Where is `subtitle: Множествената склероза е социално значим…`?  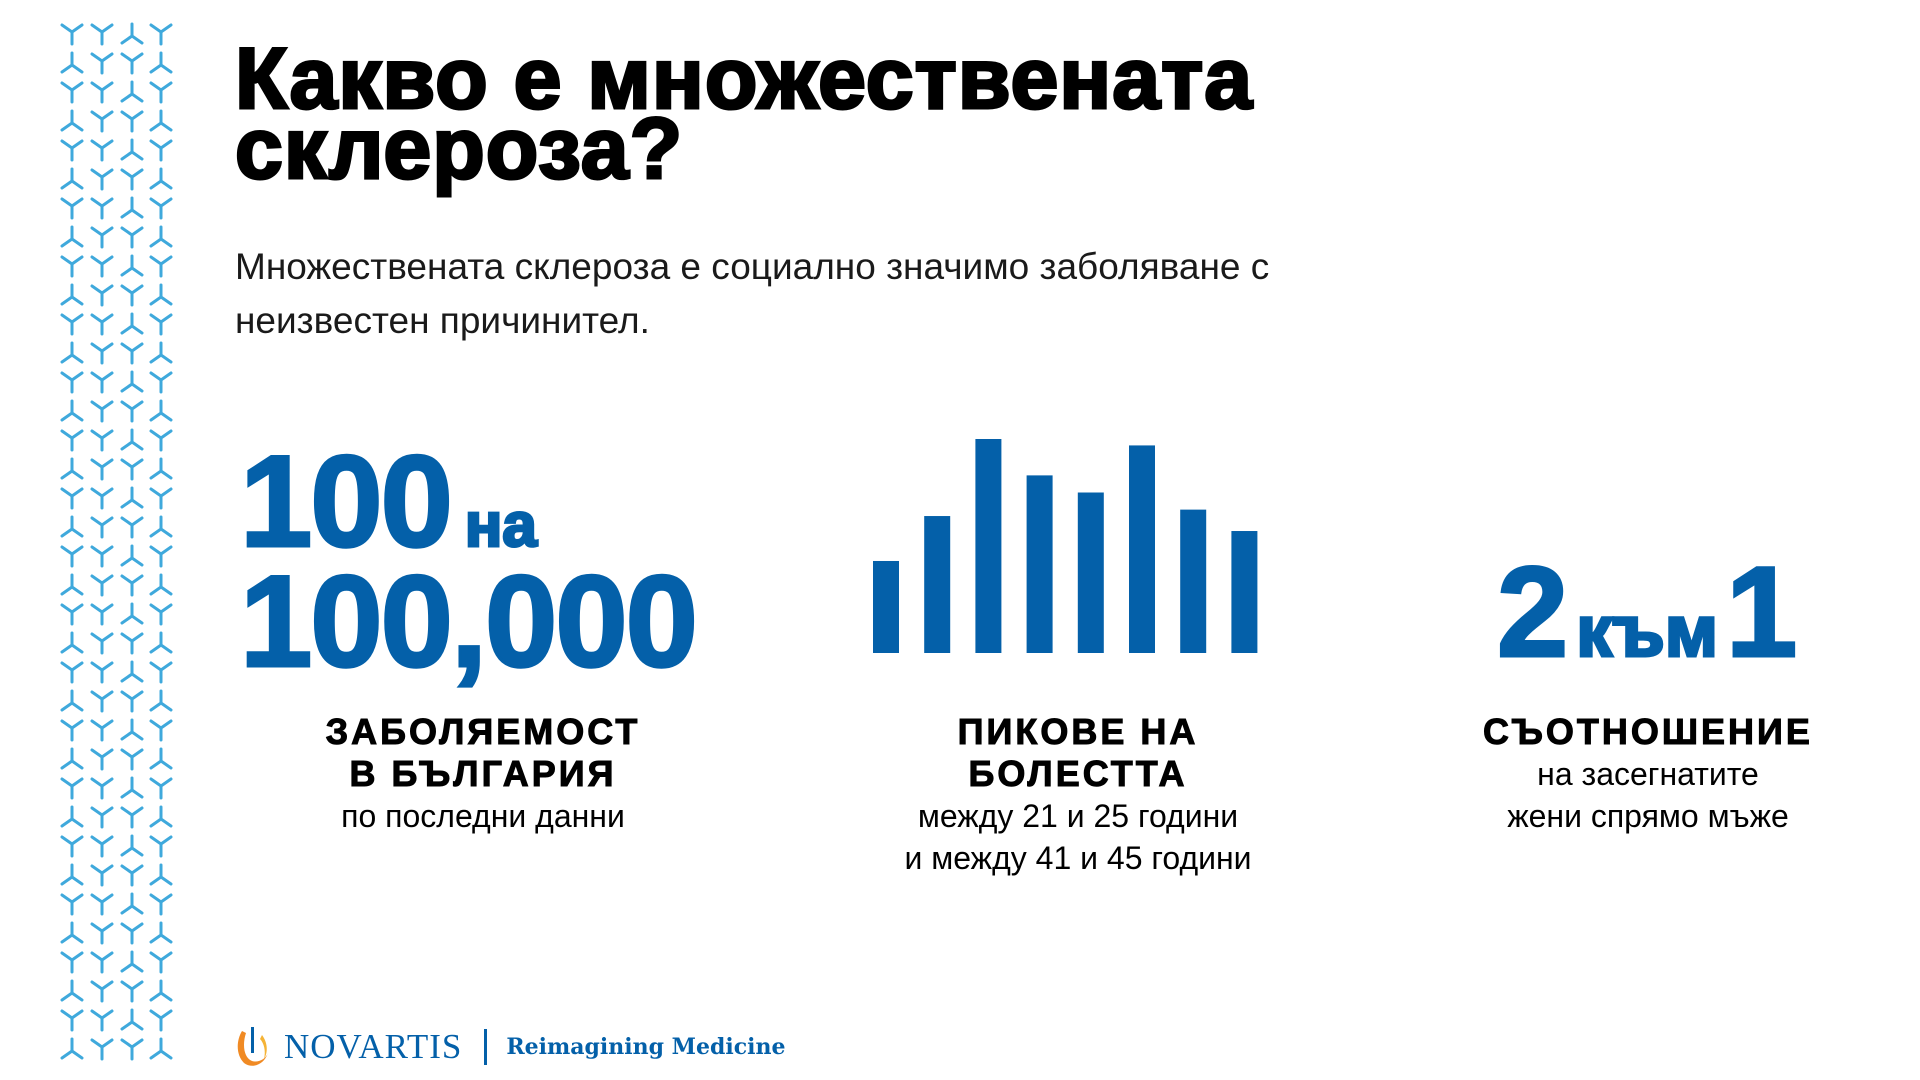
subtitle: Множествената склероза е социално значим… is located at coordinates (752, 294).